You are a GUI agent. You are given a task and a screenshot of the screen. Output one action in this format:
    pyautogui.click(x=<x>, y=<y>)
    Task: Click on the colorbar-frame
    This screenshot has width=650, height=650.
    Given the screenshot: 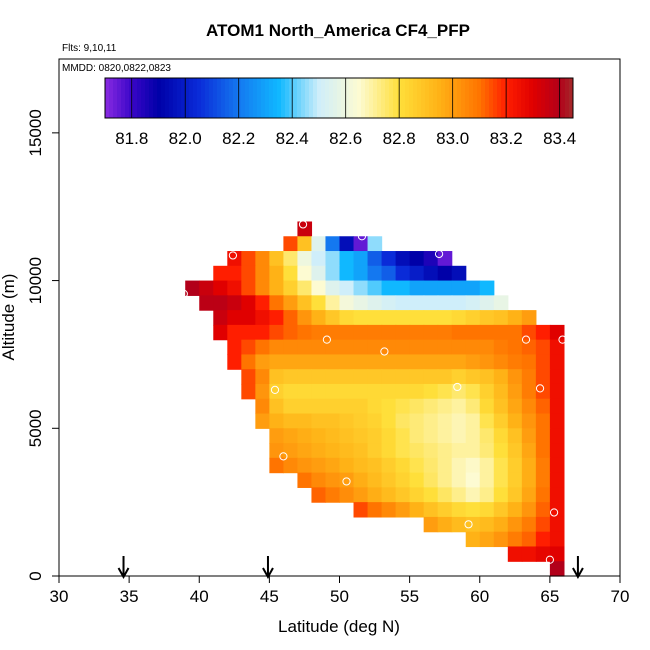 What is the action you would take?
    pyautogui.click(x=339, y=98)
    